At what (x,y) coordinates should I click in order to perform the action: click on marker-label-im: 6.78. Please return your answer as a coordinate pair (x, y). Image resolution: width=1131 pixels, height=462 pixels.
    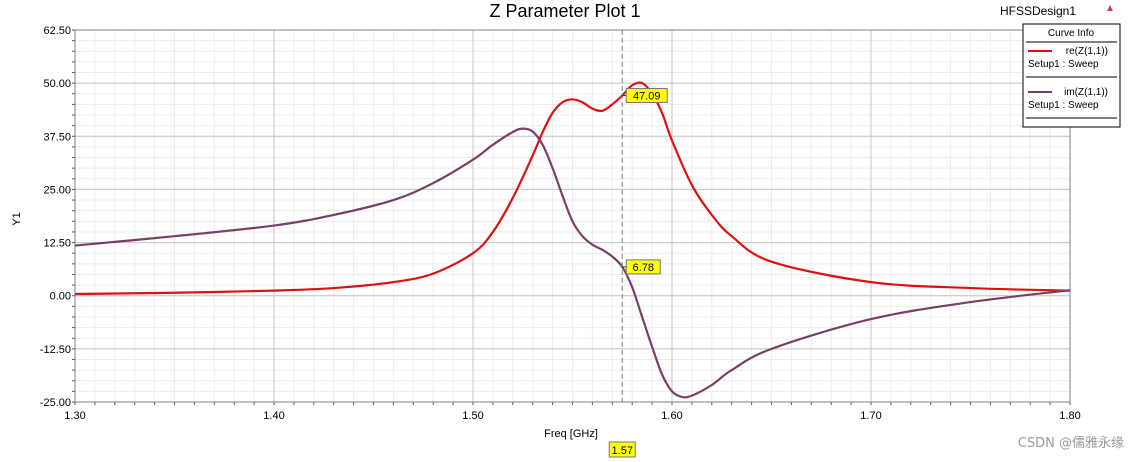
    Looking at the image, I should click on (643, 268).